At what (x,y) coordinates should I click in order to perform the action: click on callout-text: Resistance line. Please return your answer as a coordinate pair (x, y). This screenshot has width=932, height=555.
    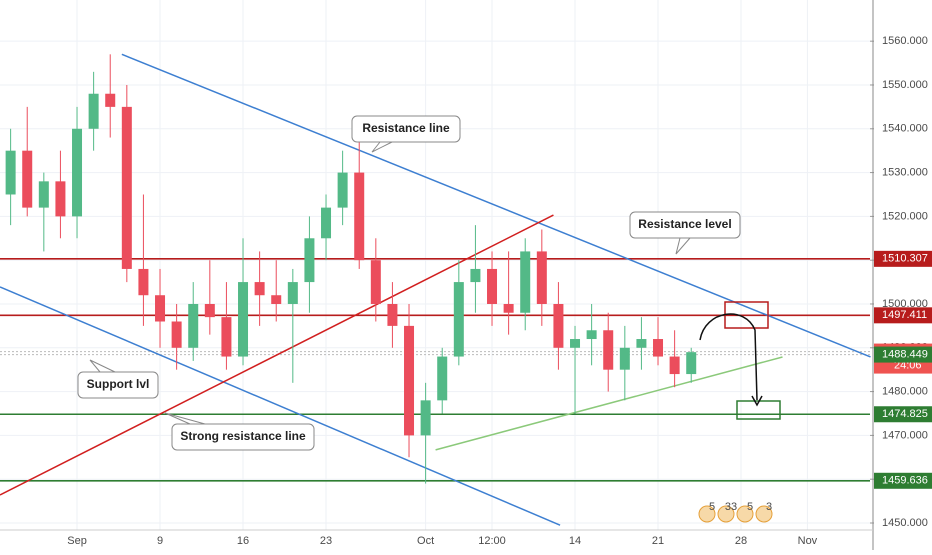
    Looking at the image, I should click on (406, 128).